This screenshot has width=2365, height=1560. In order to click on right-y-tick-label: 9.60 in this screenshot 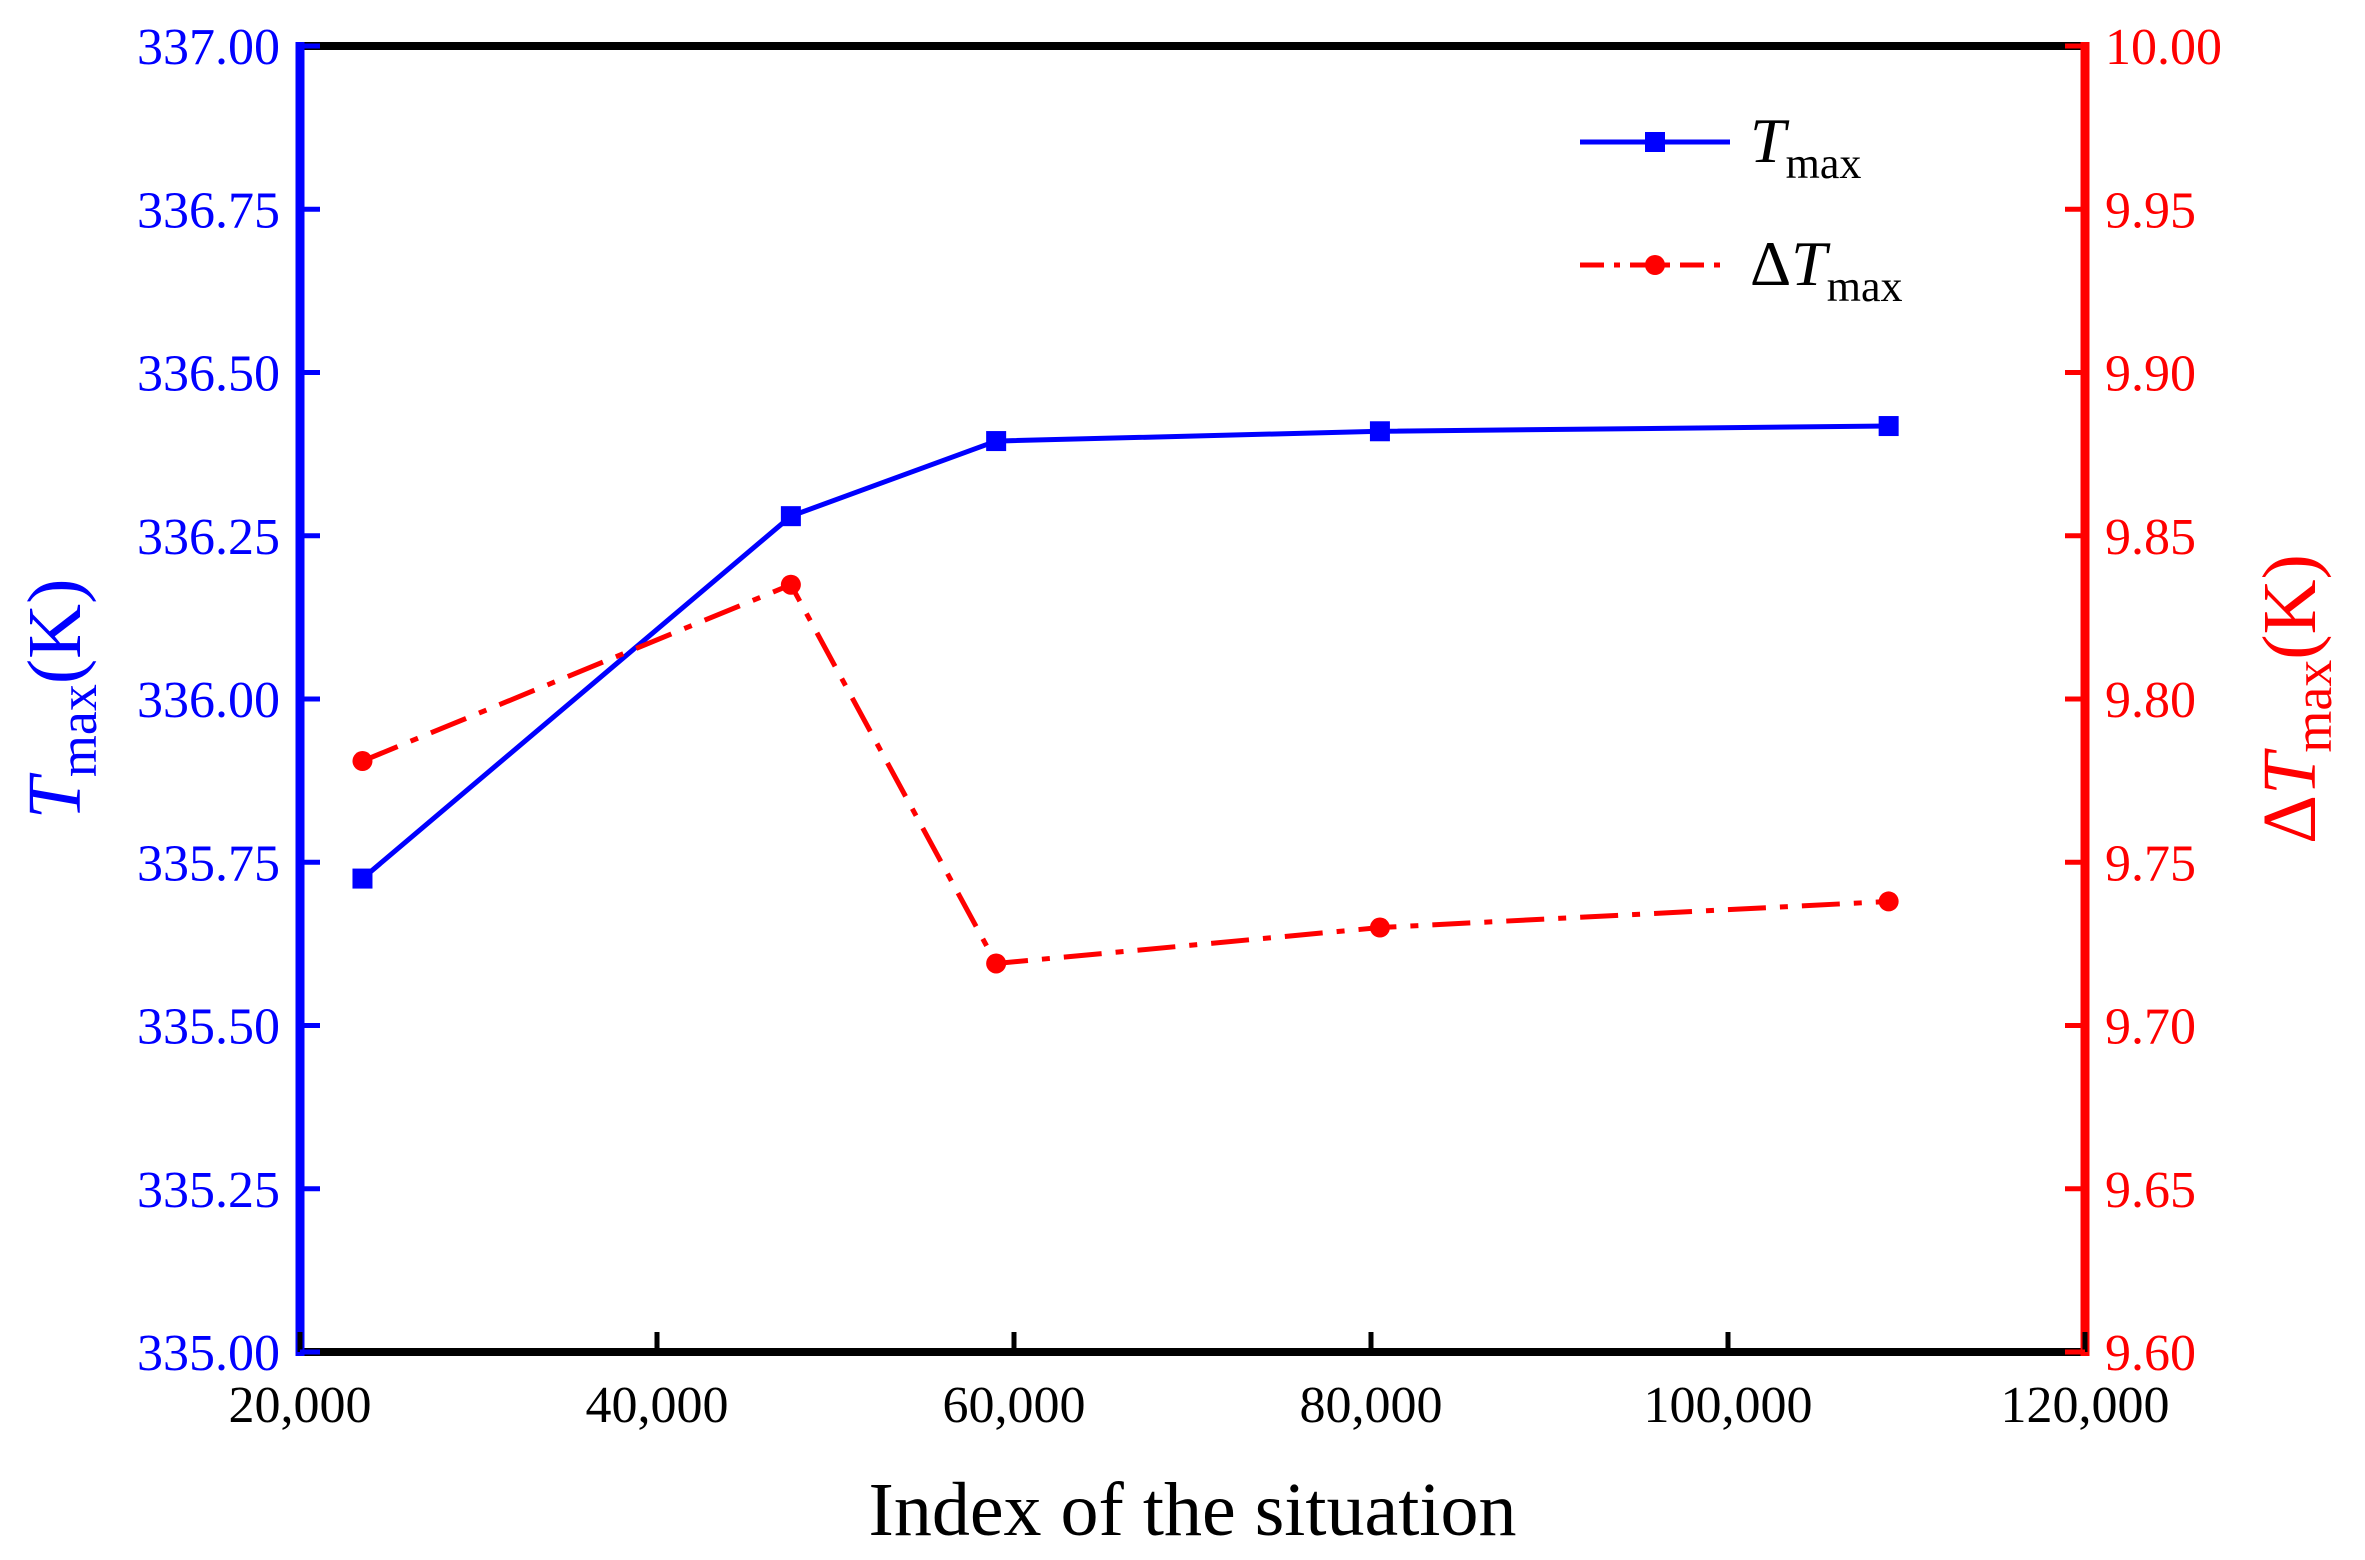, I will do `click(2150, 1353)`.